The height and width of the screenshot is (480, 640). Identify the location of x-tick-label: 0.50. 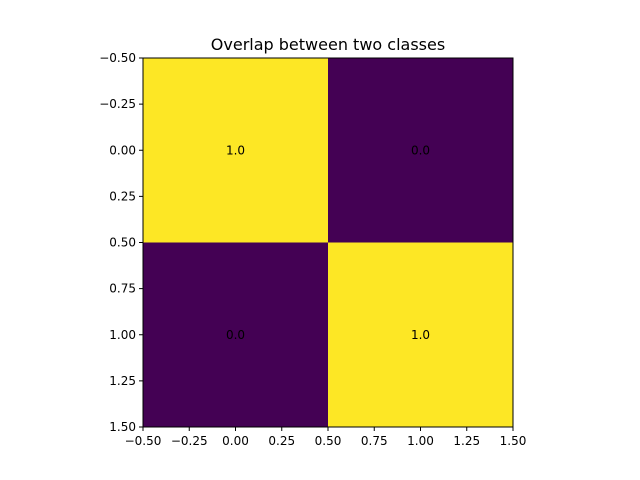
(328, 441).